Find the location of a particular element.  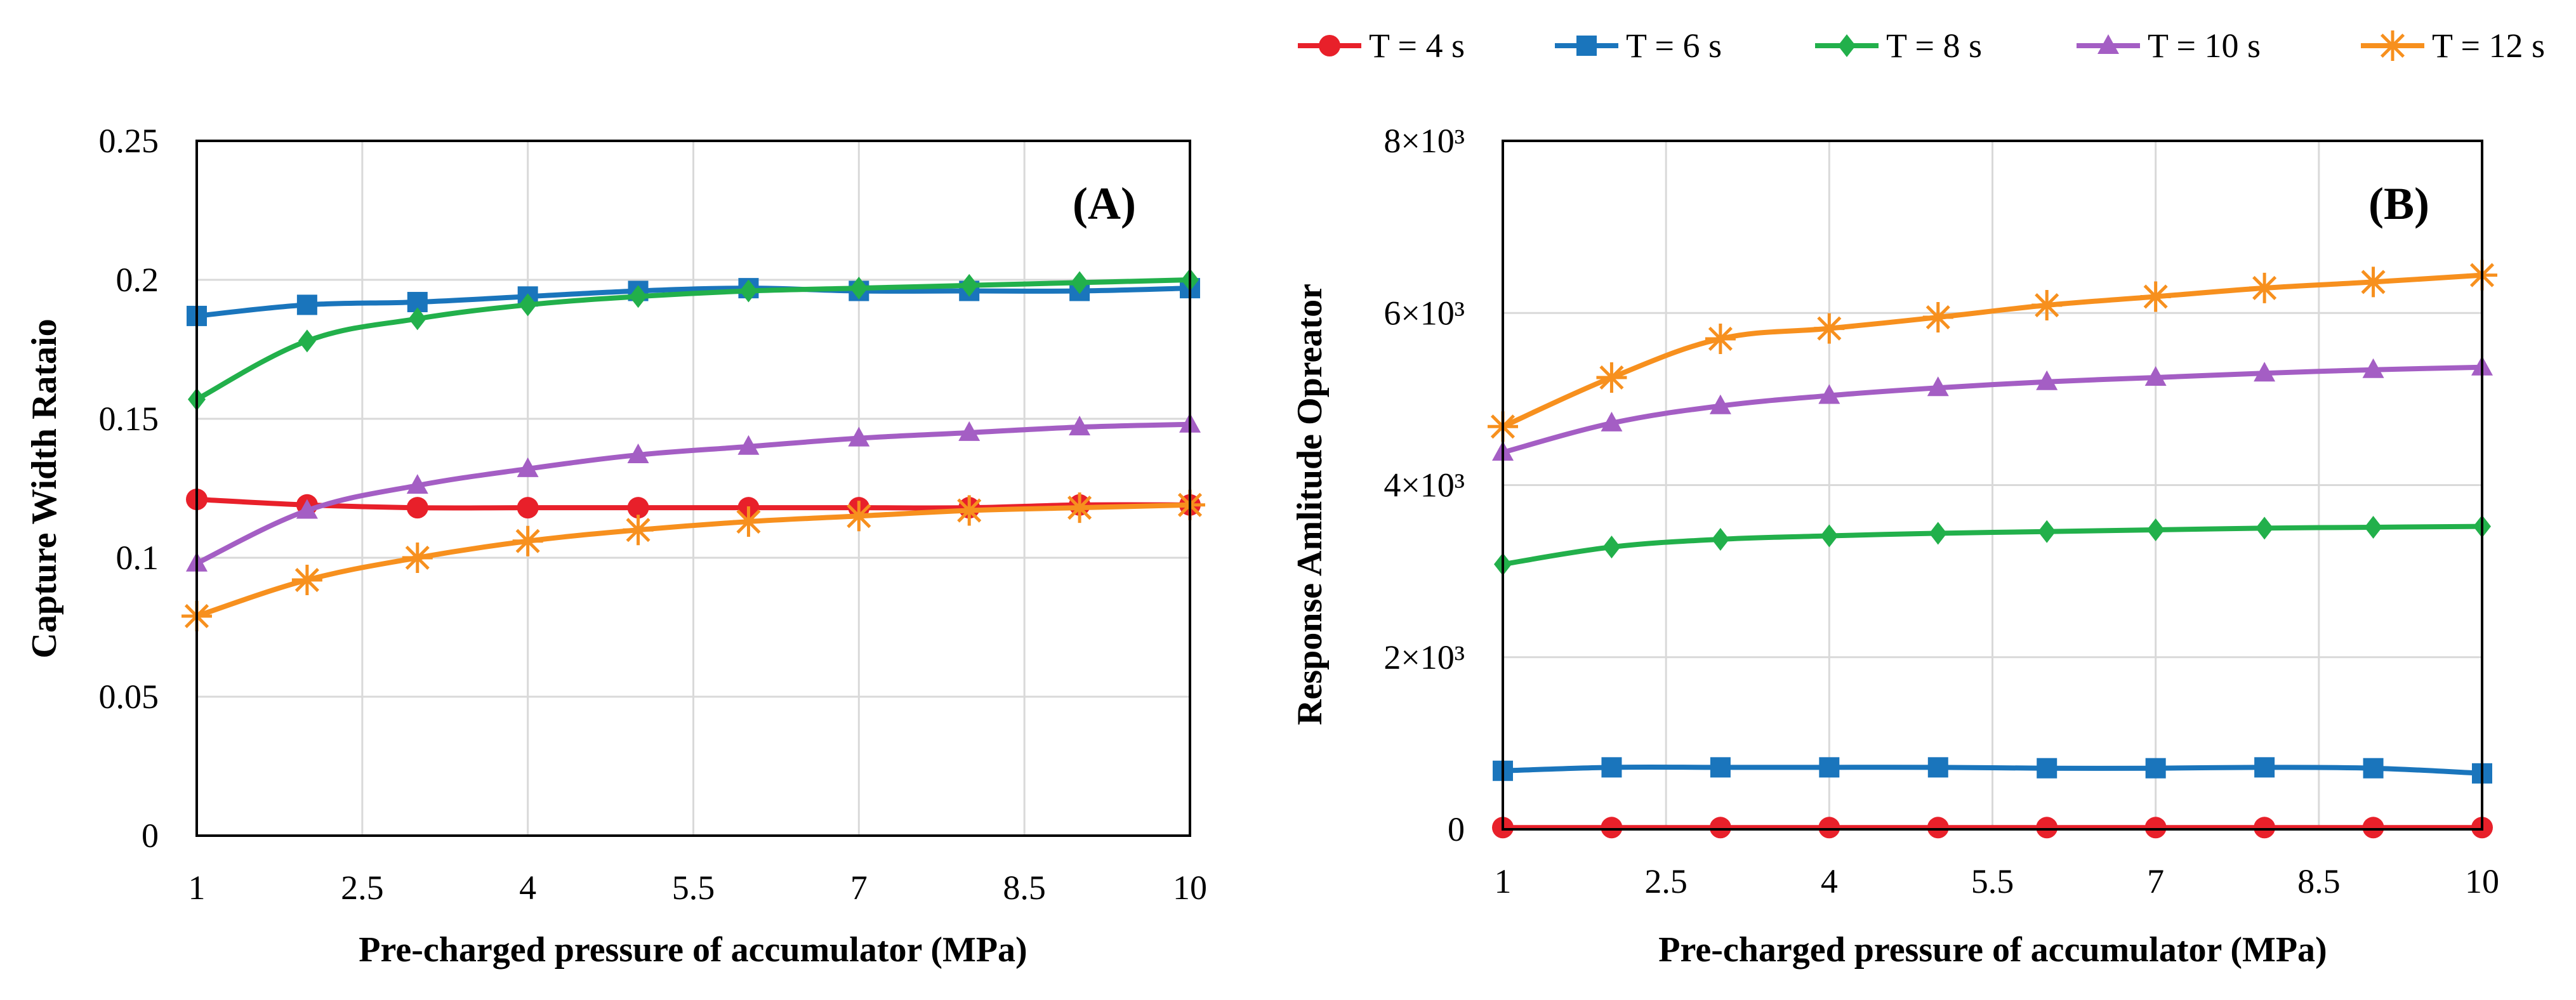

panel-b-x-tick-label: 7 is located at coordinates (2155, 881).